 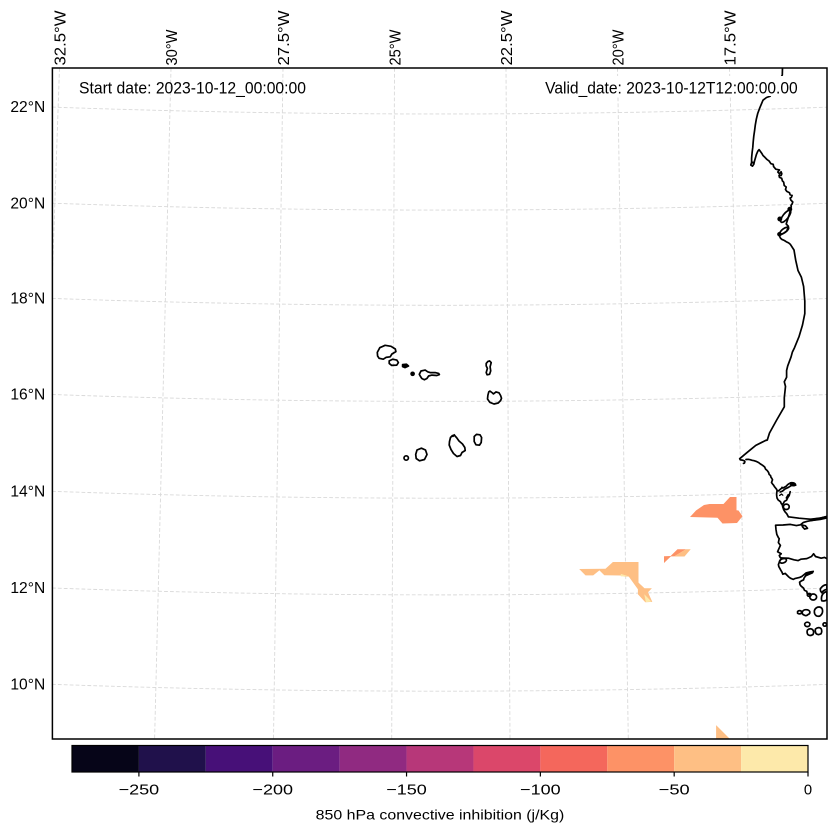 What do you see at coordinates (27, 203) in the screenshot?
I see `svg-text: 20°N` at bounding box center [27, 203].